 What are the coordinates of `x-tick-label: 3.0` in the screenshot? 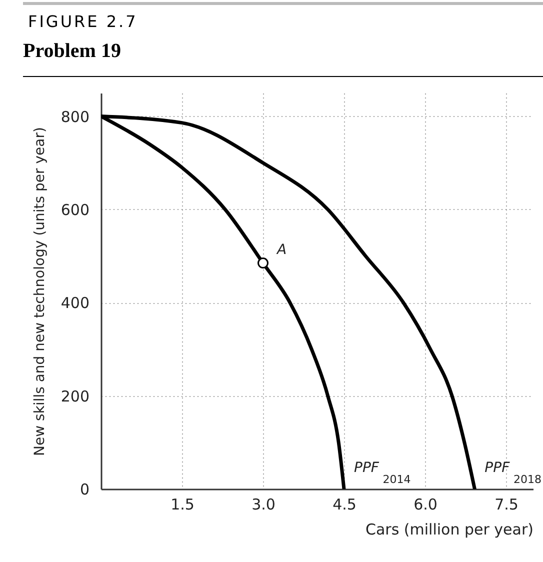 It's located at (264, 505).